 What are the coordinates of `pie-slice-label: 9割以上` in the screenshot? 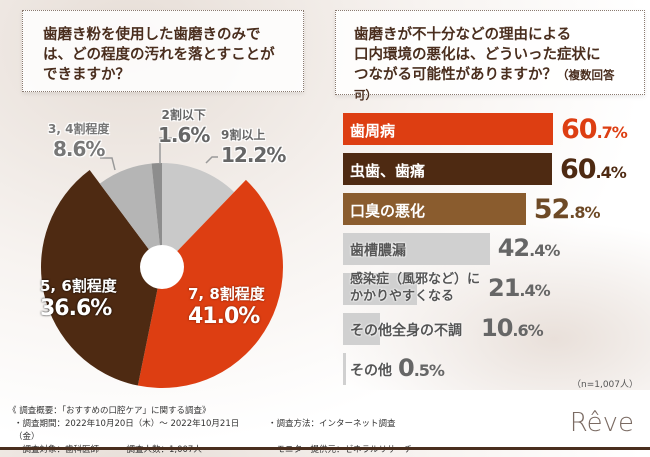 It's located at (243, 135).